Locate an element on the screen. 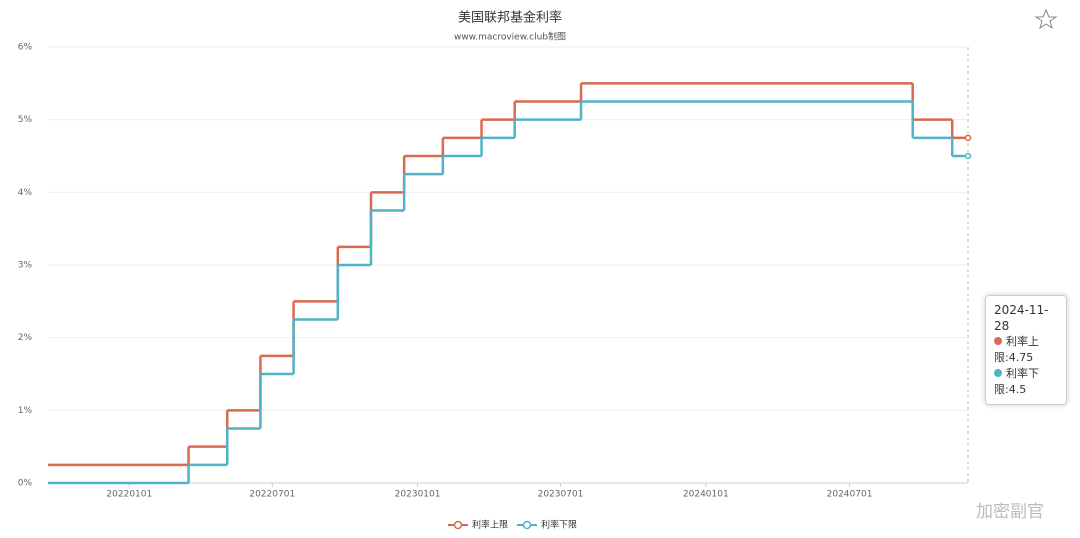 This screenshot has height=538, width=1080. x-tick-label: 20220101 is located at coordinates (129, 495).